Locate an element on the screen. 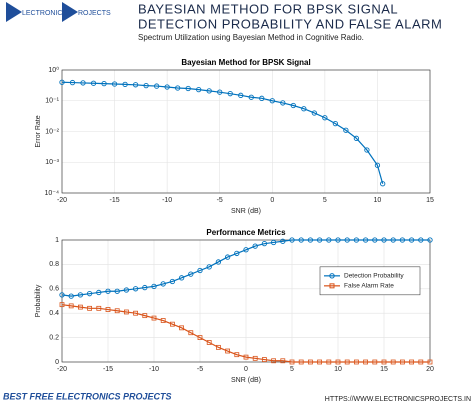 The height and width of the screenshot is (406, 474). footer-left: BEST FREE ELECTRONICS PROJECTS is located at coordinates (87, 396).